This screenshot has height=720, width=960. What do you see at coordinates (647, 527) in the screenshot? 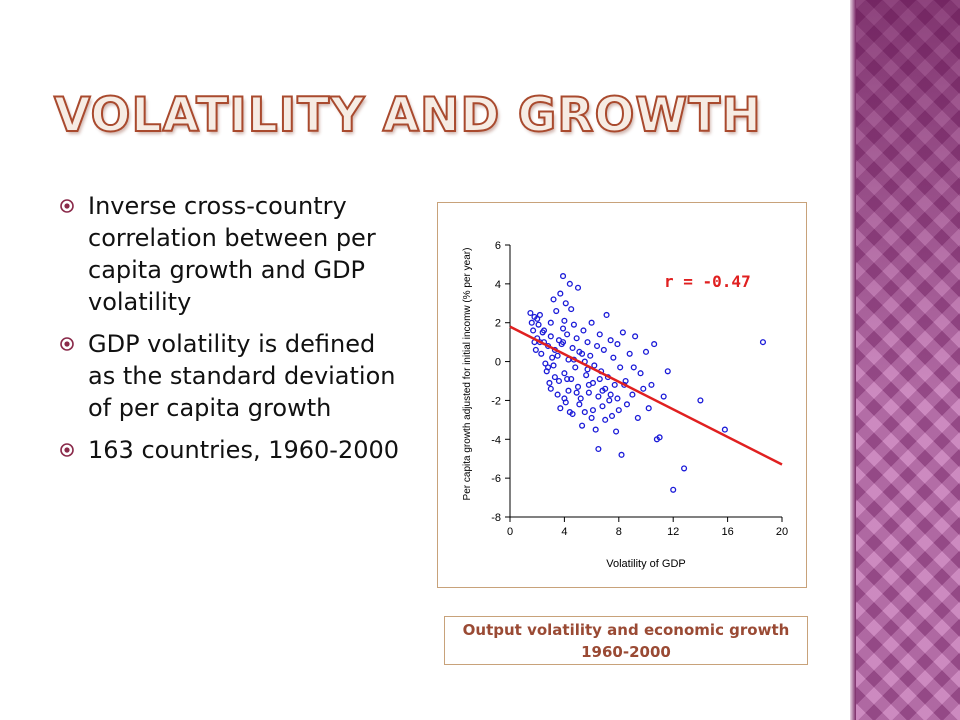
I see `x-axis-ticks: 0 4 8 12 16 20` at bounding box center [647, 527].